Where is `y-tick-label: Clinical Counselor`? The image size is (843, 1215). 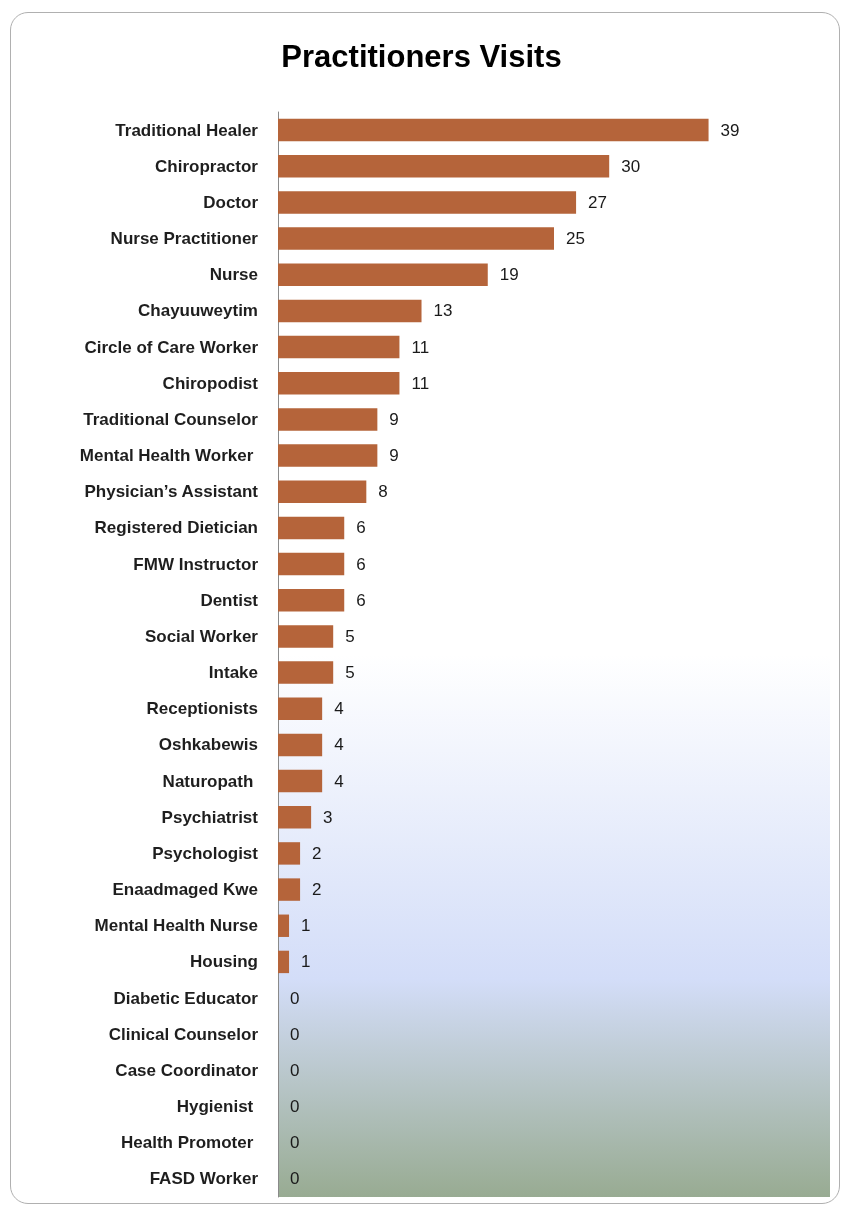
y-tick-label: Clinical Counselor is located at coordinates (183, 1034).